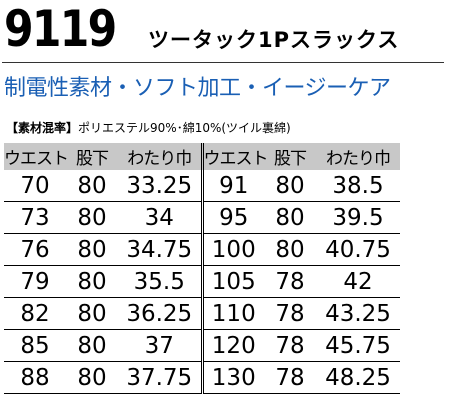  Describe the element at coordinates (232, 345) in the screenshot. I see `table-cell: 120` at that location.